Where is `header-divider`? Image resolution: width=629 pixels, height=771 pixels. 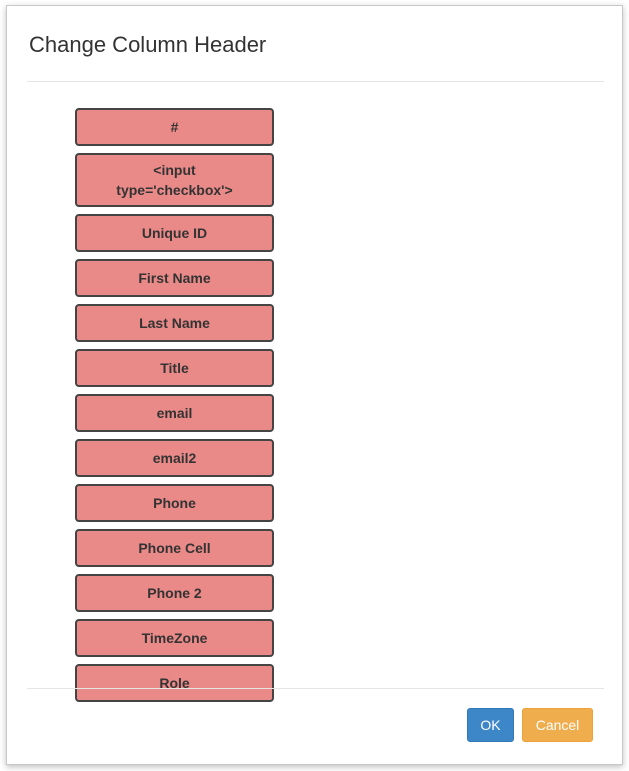
header-divider is located at coordinates (315, 81).